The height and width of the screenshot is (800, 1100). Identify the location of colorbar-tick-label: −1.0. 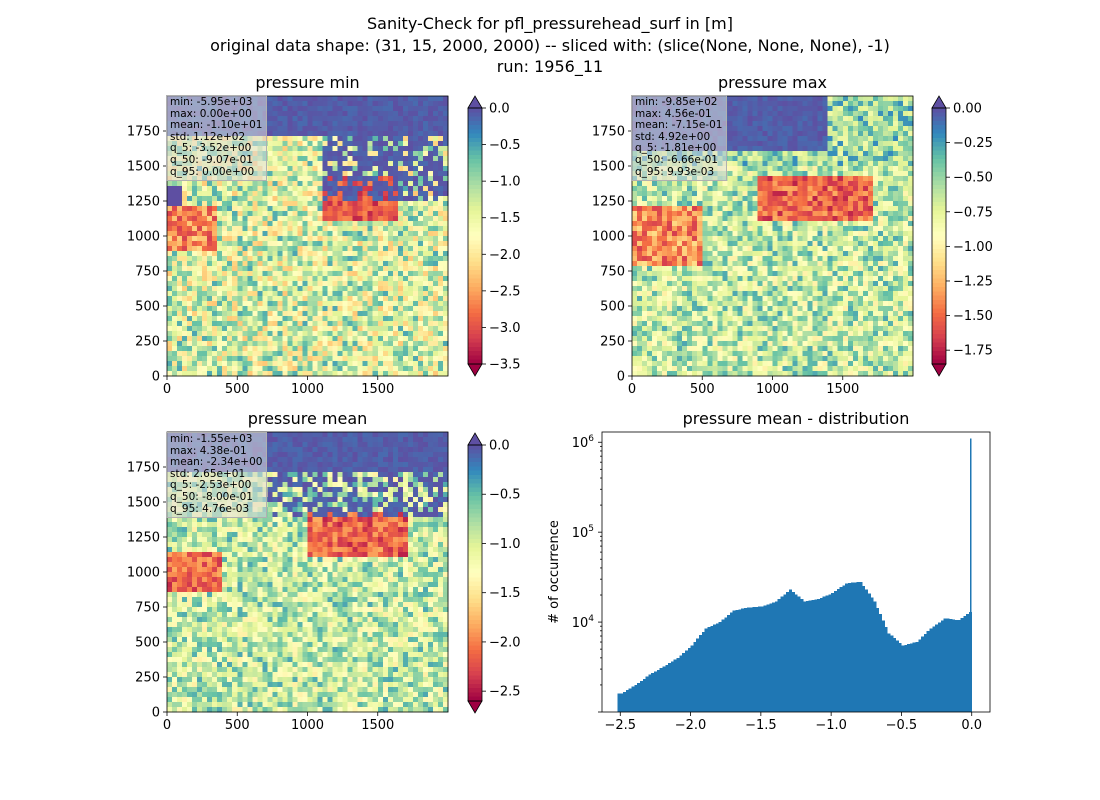
(505, 182).